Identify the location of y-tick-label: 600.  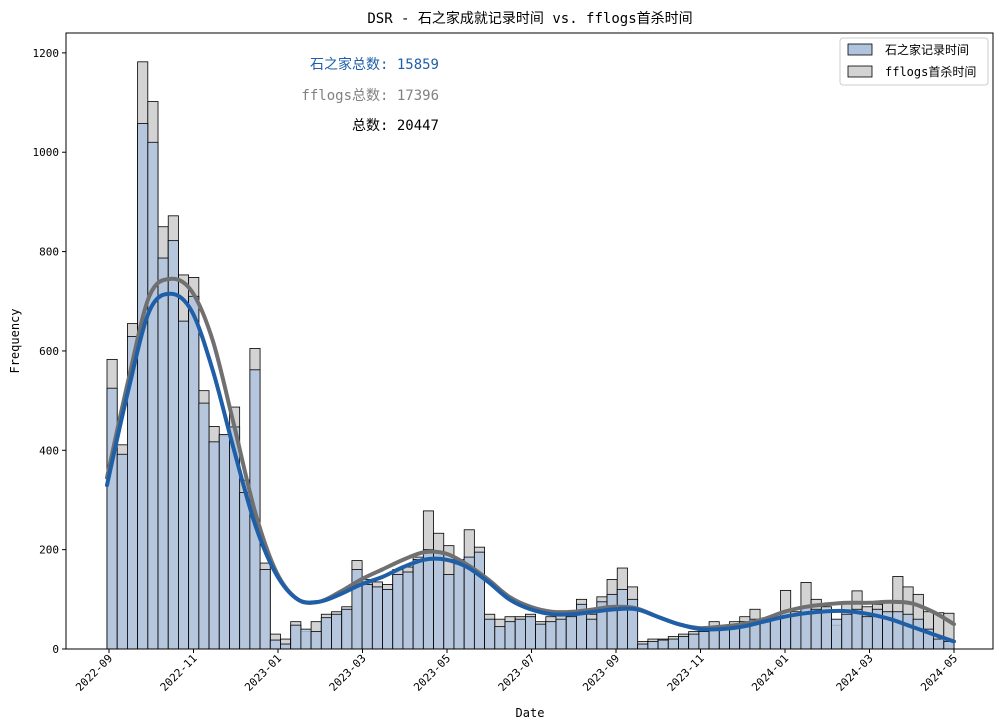
(49, 351).